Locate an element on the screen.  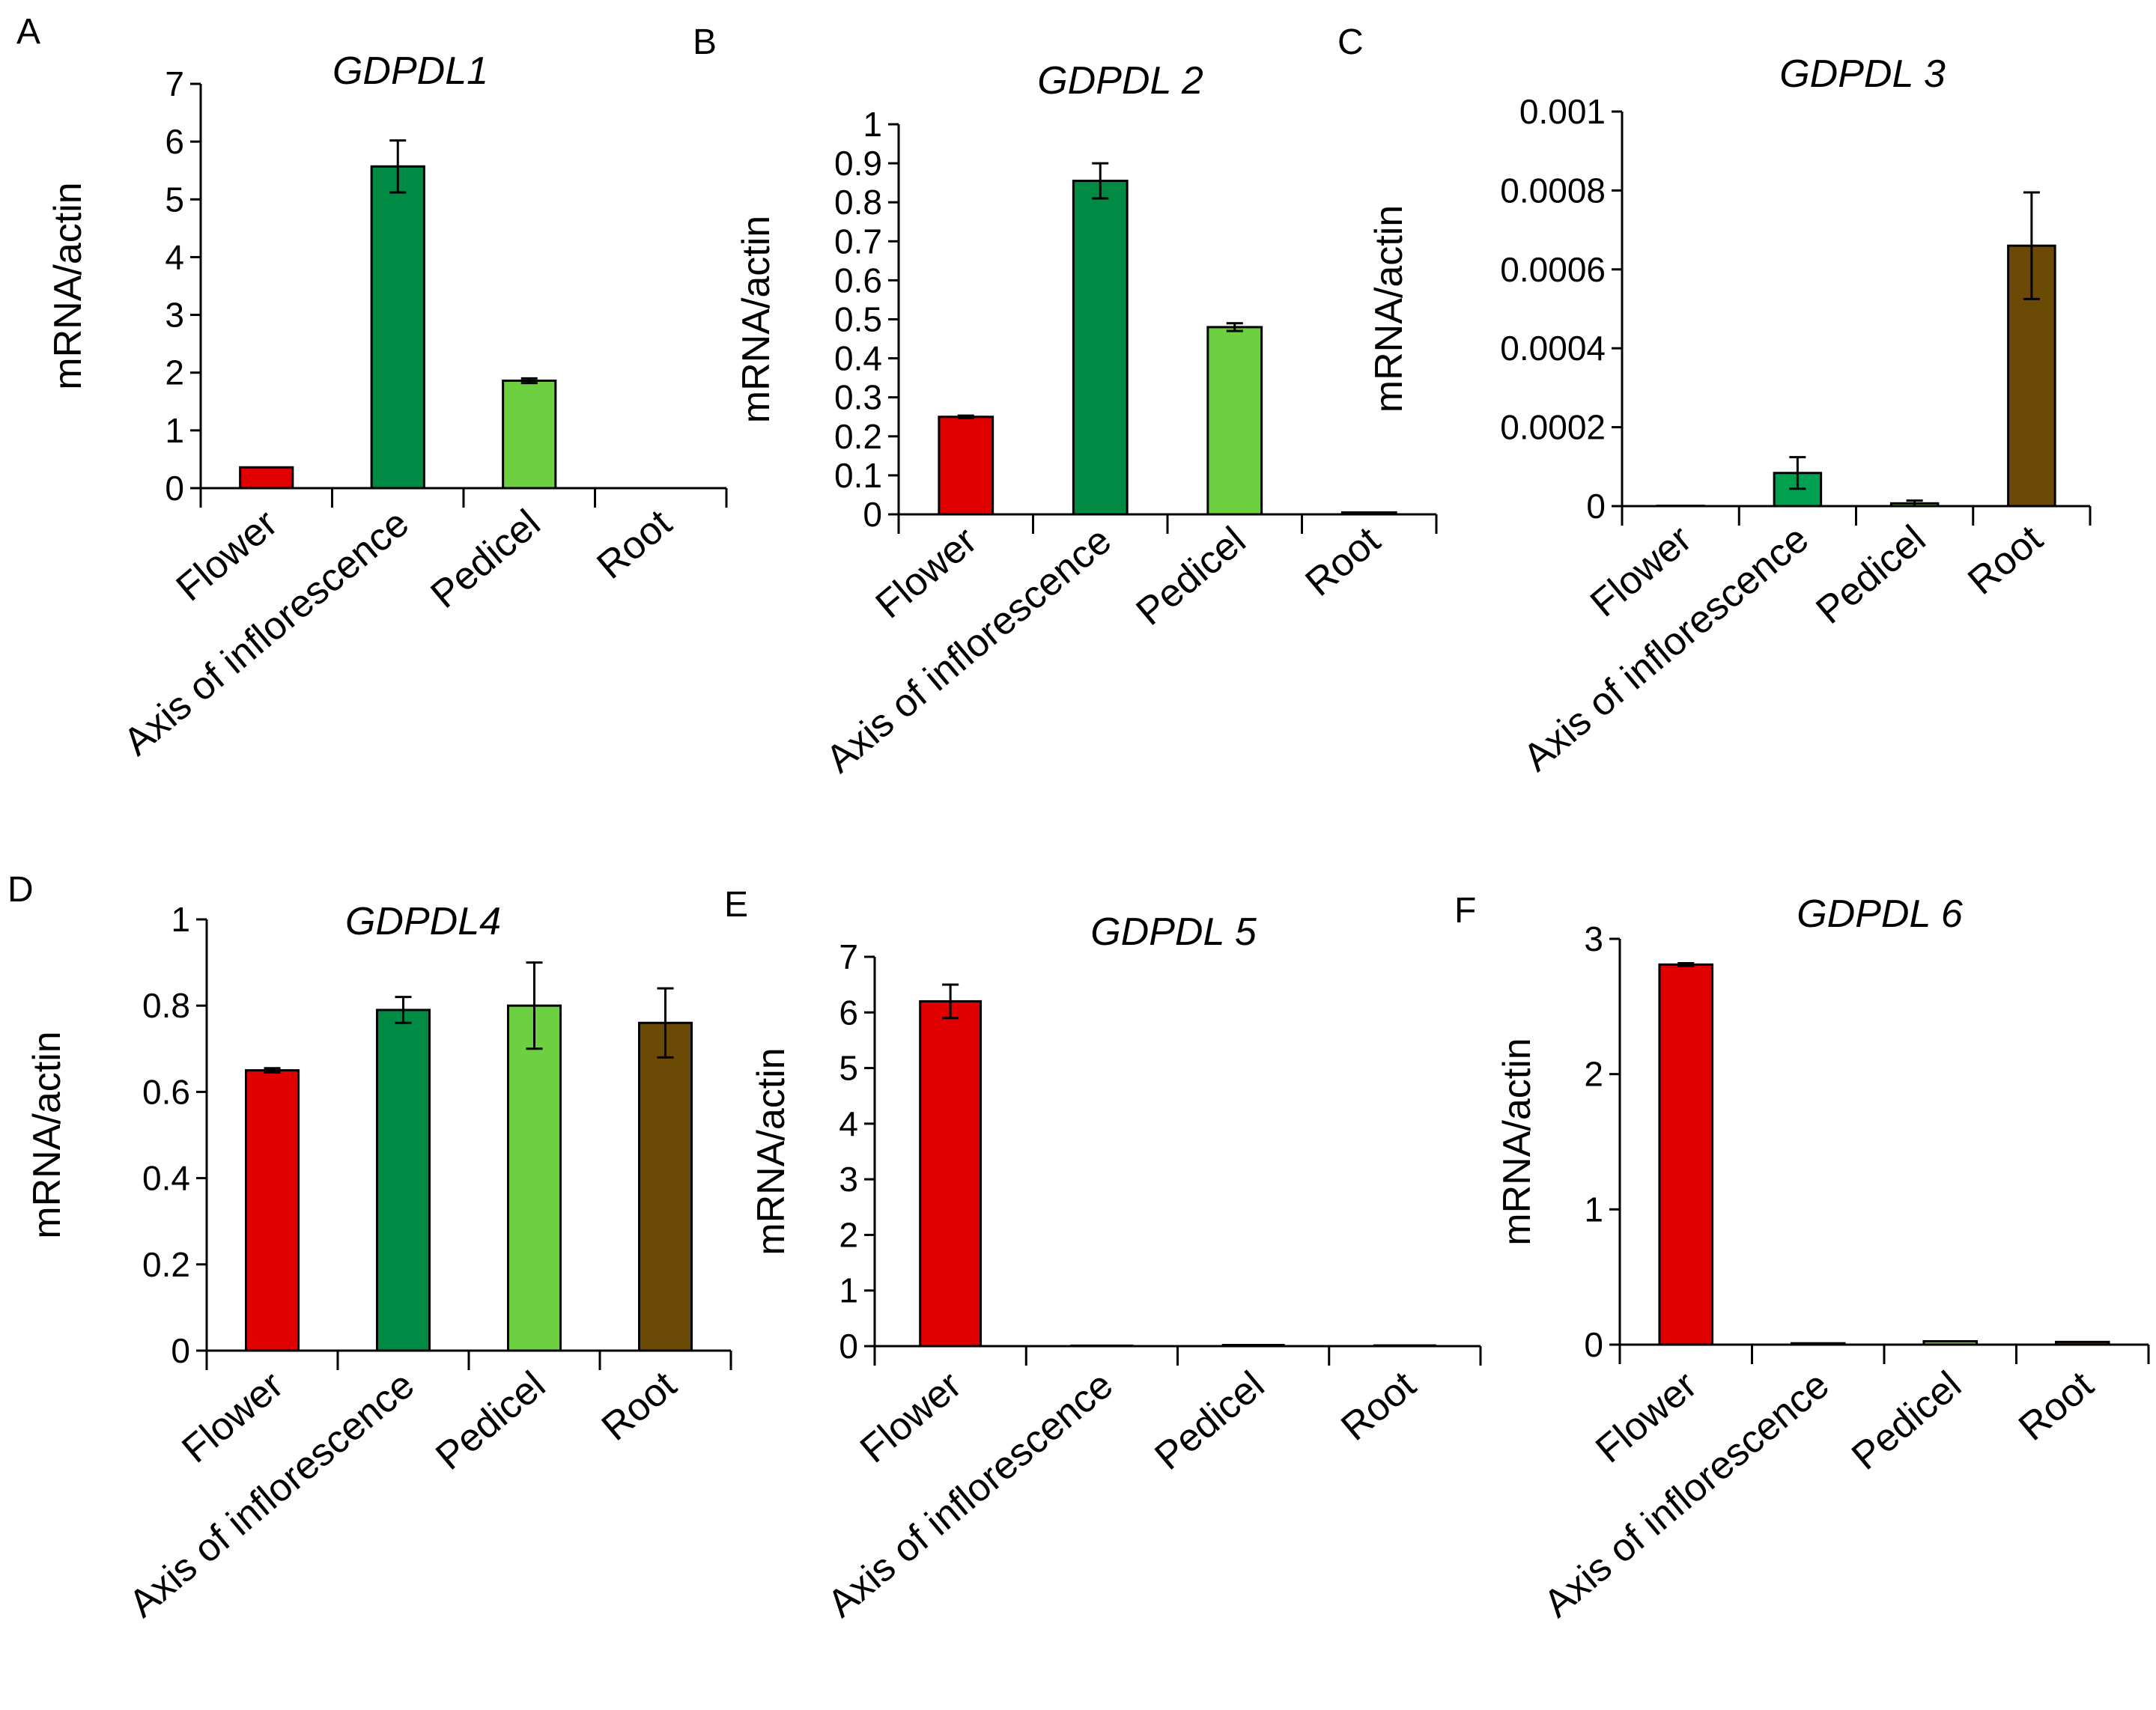
y-tick-label-a: 3 is located at coordinates (174, 316).